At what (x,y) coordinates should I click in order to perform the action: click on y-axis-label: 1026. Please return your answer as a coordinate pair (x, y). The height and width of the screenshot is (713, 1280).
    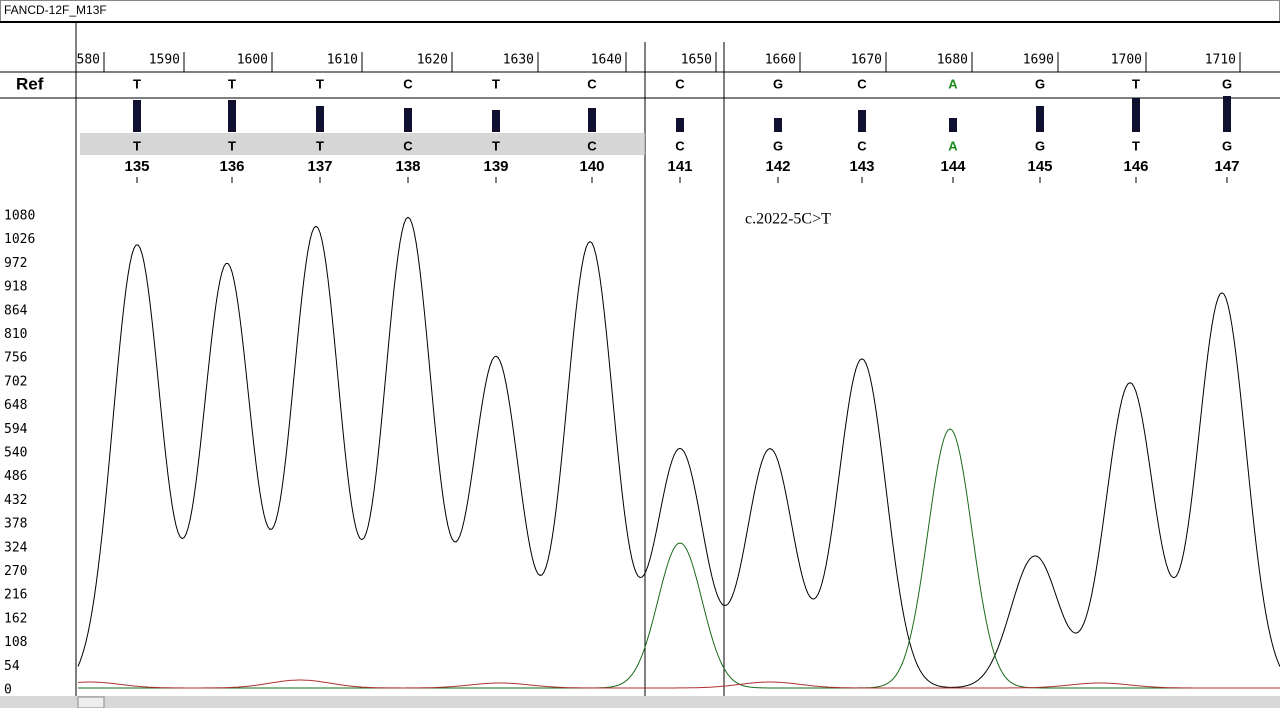
    Looking at the image, I should click on (19, 239).